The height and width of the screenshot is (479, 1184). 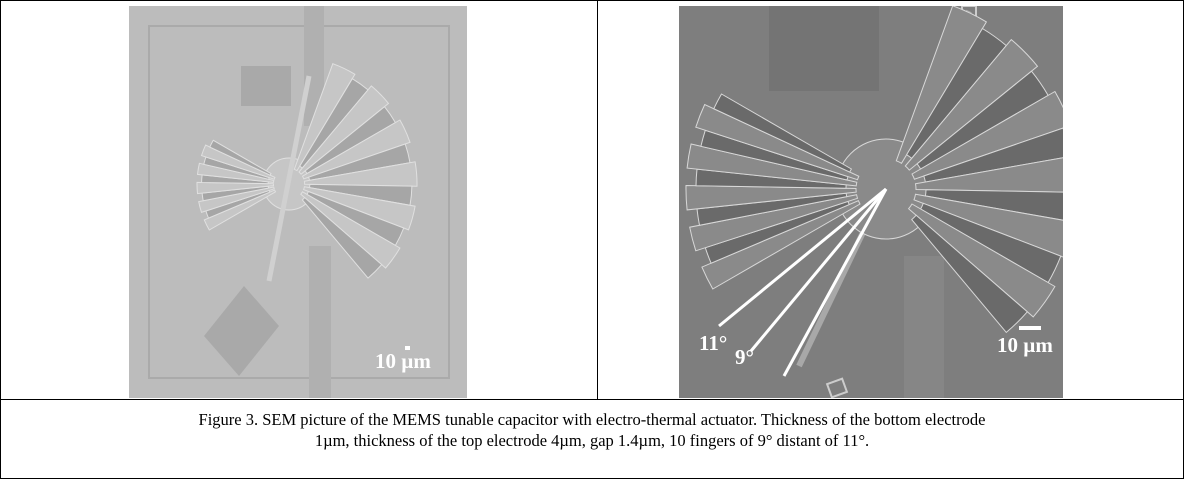 I want to click on angle-label: 11°, so click(x=713, y=343).